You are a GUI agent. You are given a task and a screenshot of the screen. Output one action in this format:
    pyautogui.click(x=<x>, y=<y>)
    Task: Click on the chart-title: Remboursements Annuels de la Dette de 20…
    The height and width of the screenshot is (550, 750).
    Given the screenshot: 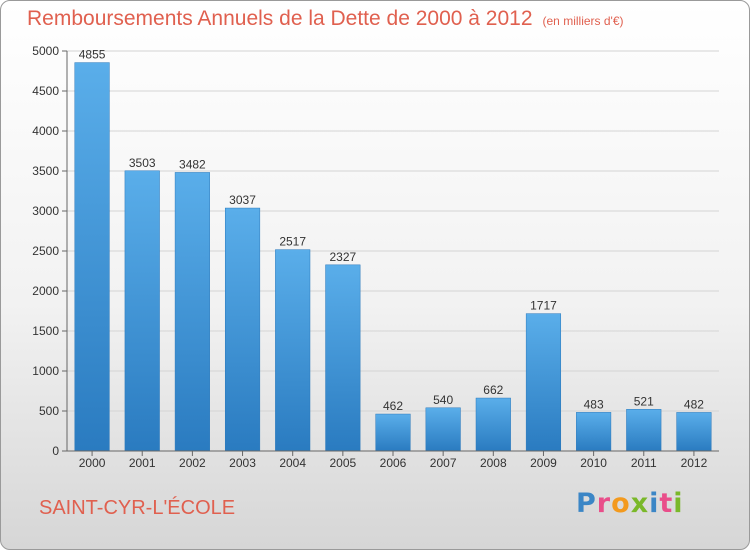 What is the action you would take?
    pyautogui.click(x=325, y=19)
    